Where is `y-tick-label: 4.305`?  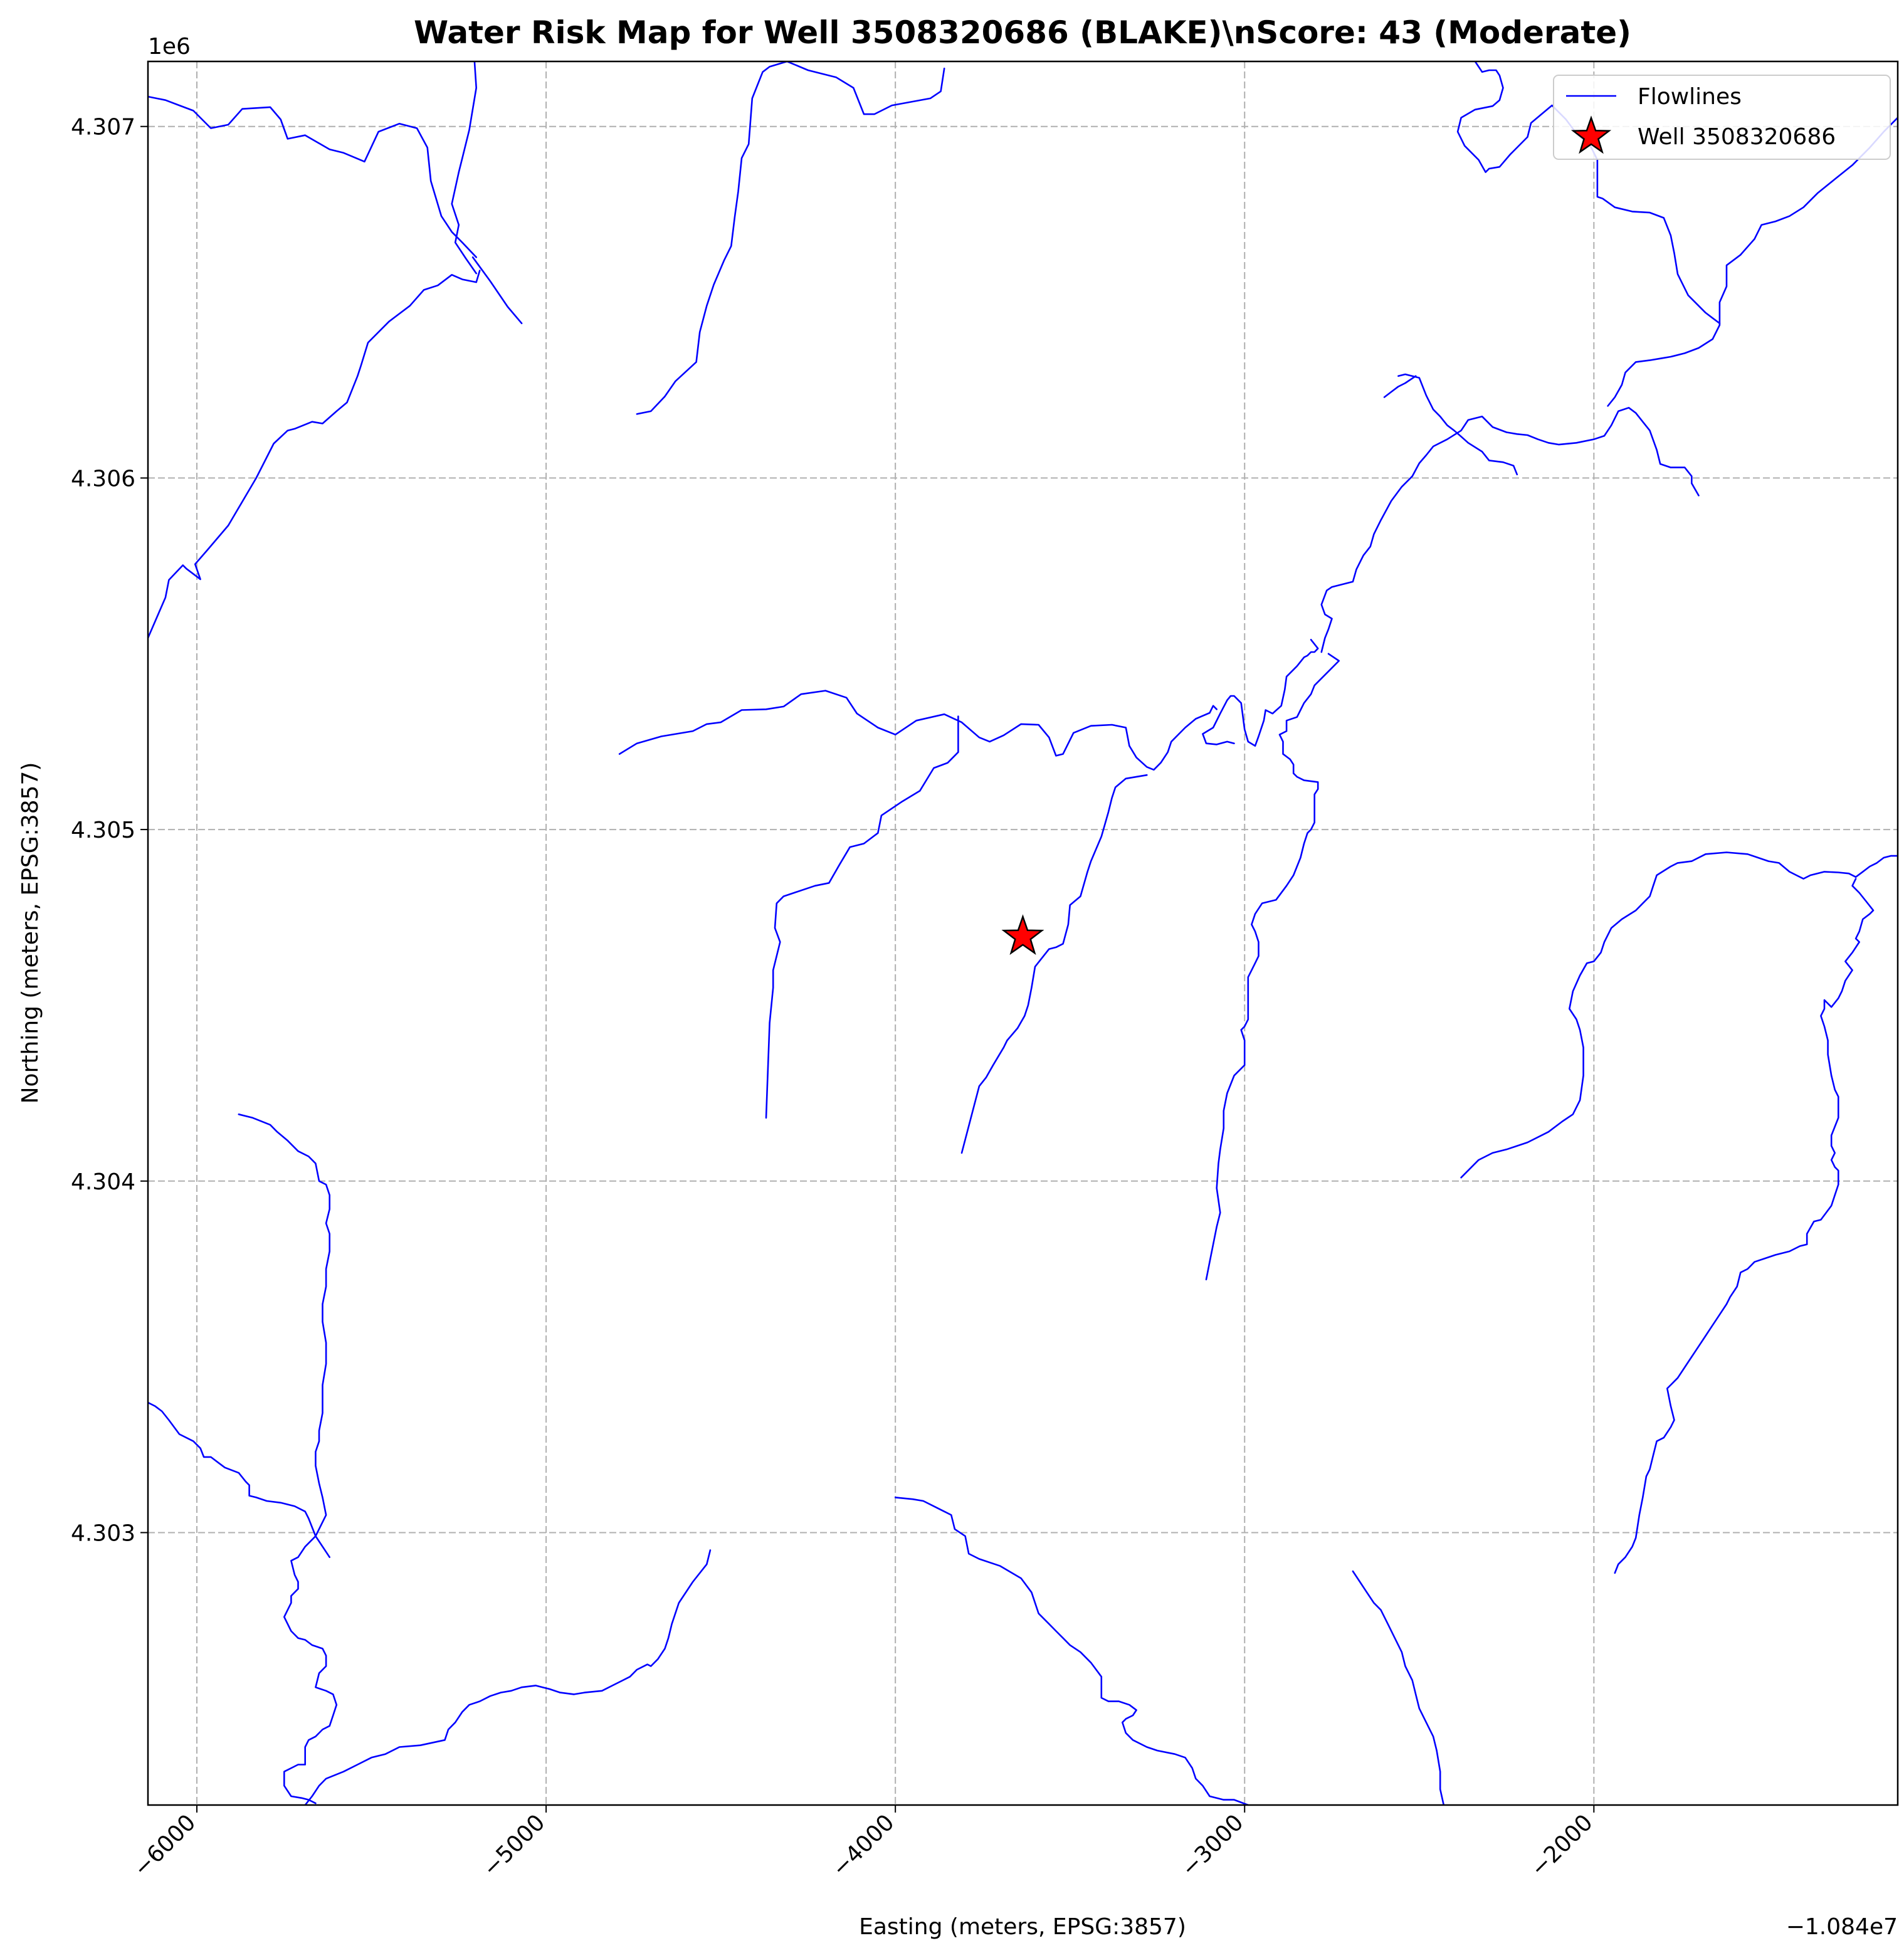 y-tick-label: 4.305 is located at coordinates (103, 830).